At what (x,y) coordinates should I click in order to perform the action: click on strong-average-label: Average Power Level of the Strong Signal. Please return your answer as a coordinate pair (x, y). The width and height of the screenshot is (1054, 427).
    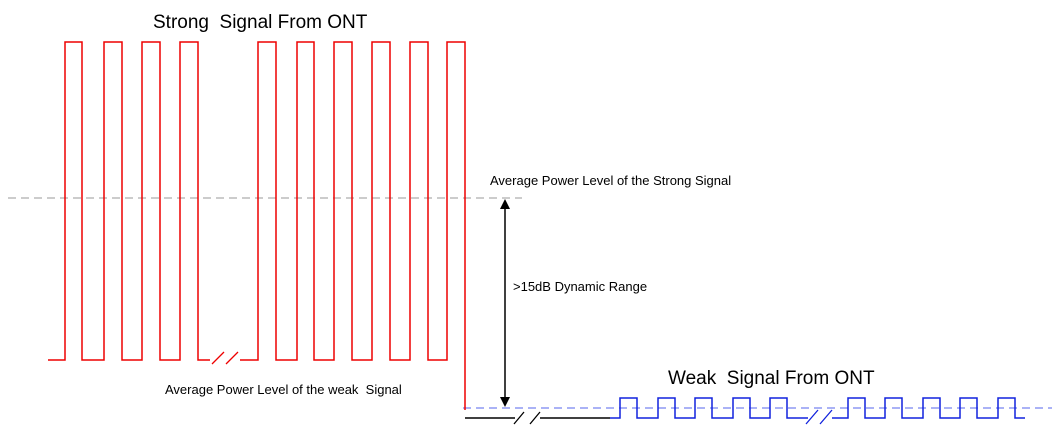
    Looking at the image, I should click on (610, 180).